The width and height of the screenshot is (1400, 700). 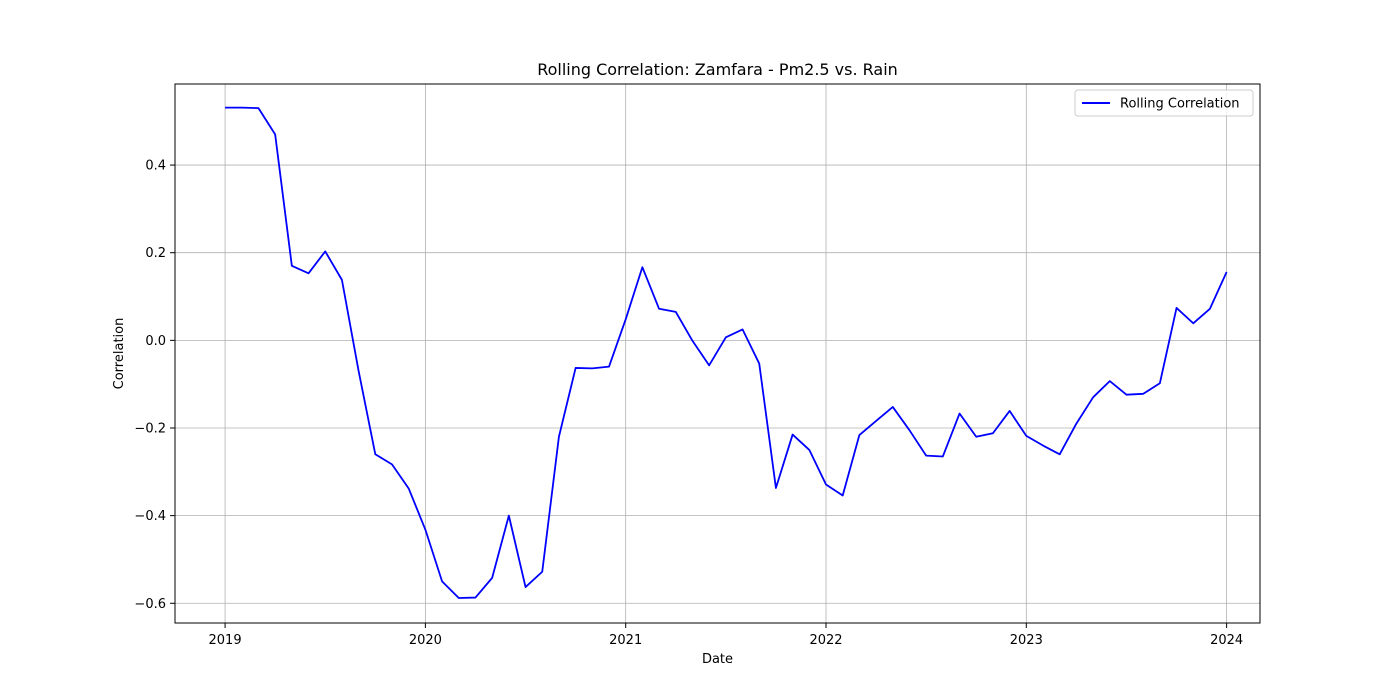 What do you see at coordinates (119, 354) in the screenshot?
I see `y-axis-label: Correlation` at bounding box center [119, 354].